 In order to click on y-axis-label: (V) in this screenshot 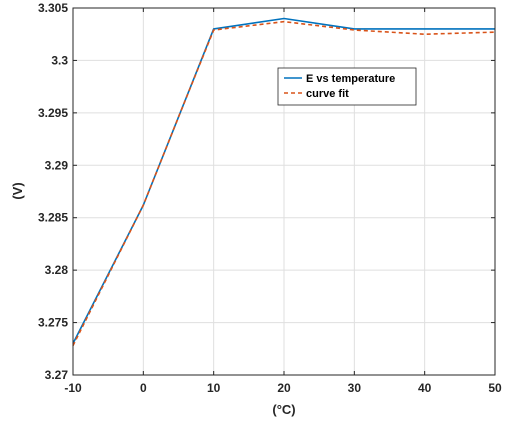, I will do `click(17, 190)`.